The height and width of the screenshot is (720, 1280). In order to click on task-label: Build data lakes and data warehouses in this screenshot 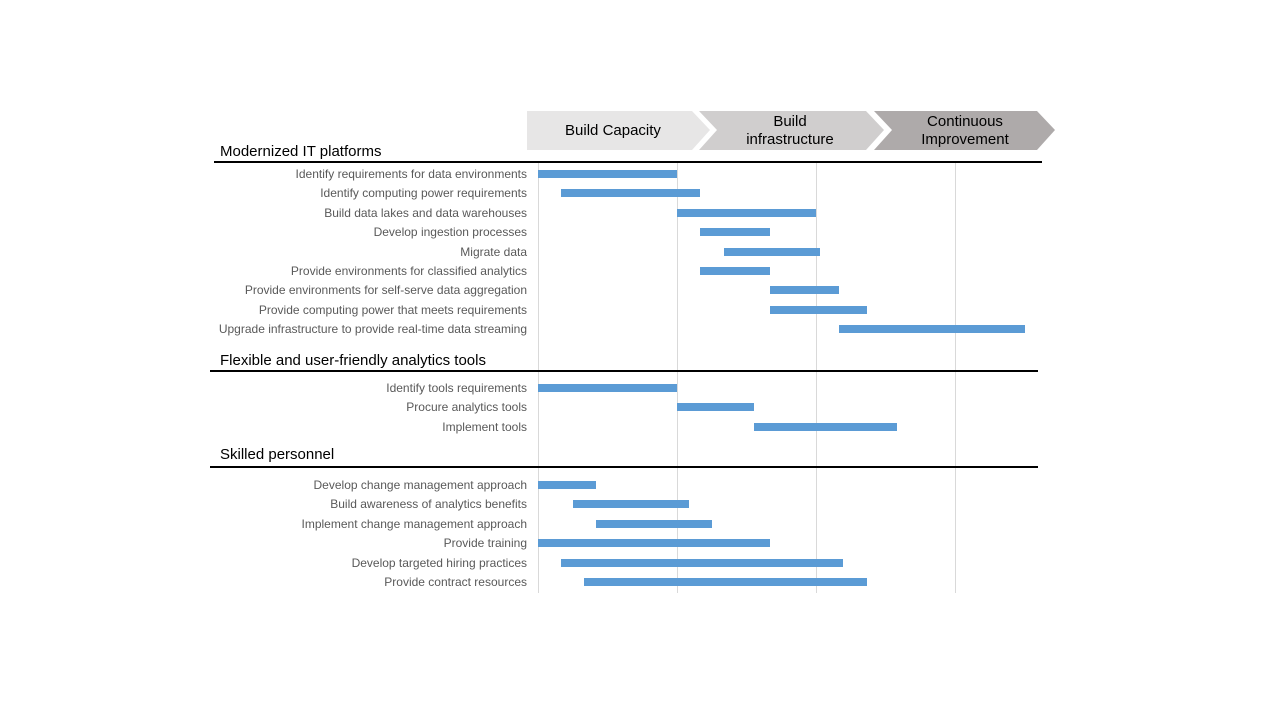, I will do `click(425, 212)`.